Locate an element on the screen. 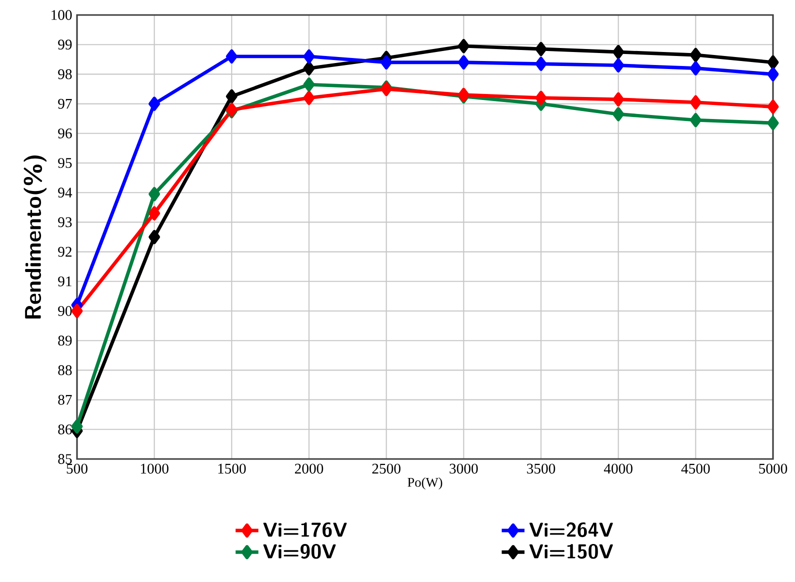 The width and height of the screenshot is (795, 582). y-tick-label: 90 is located at coordinates (65, 311).